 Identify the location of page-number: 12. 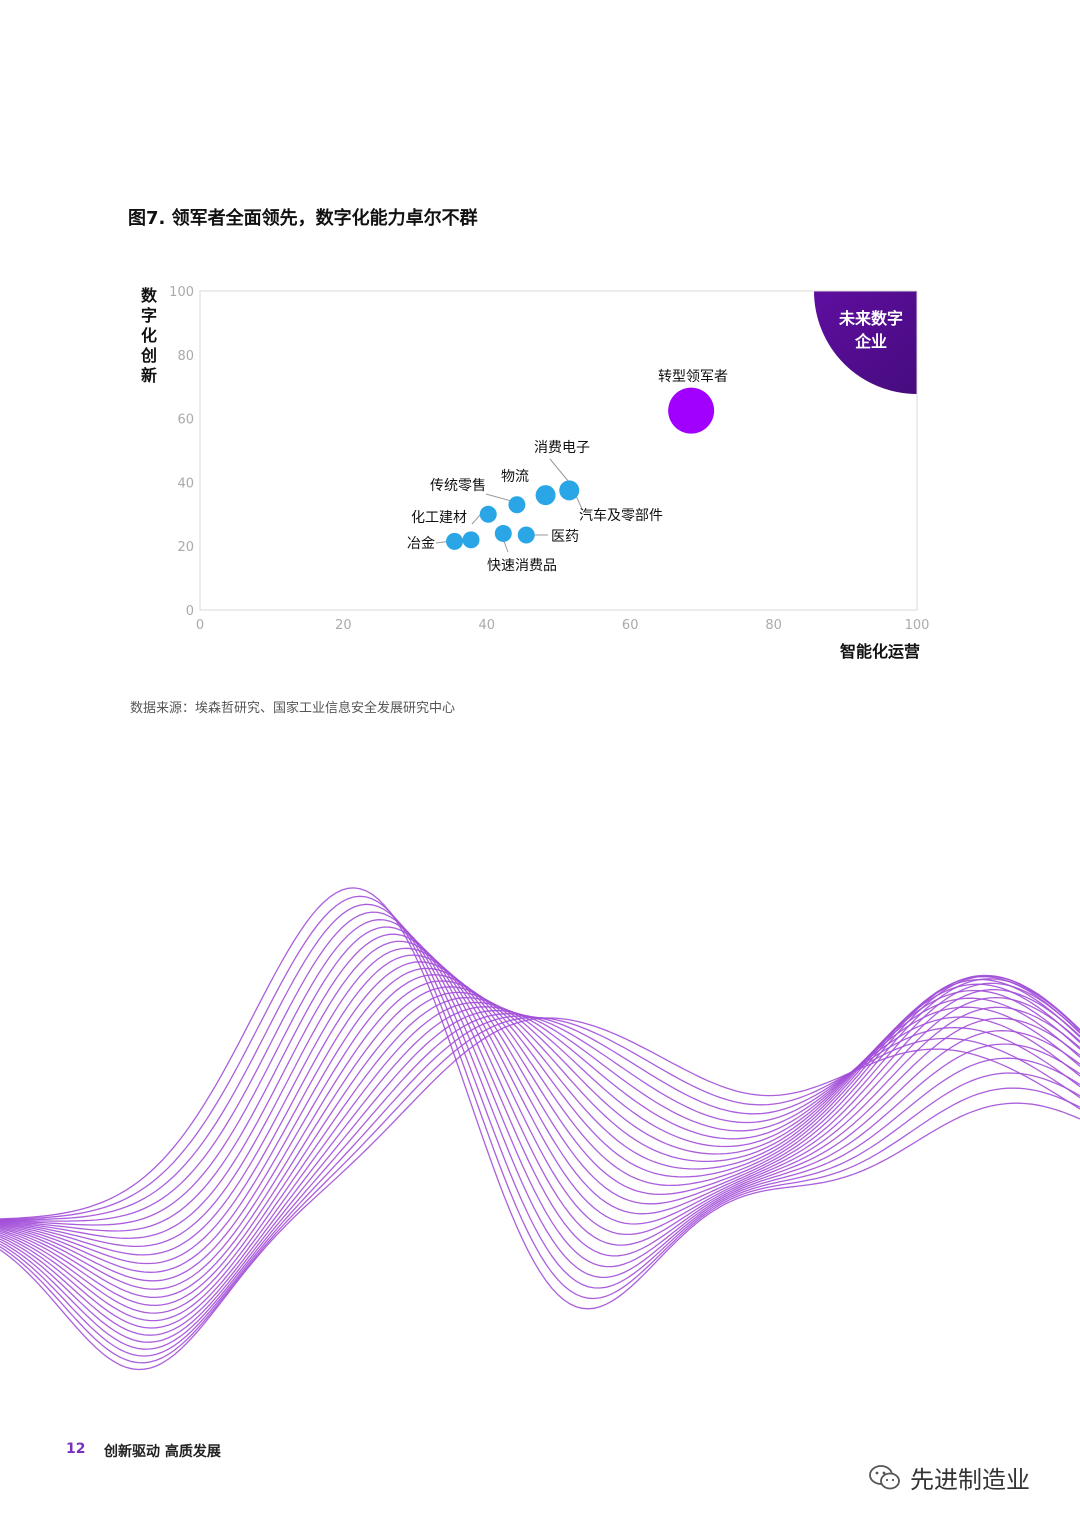
(76, 1449).